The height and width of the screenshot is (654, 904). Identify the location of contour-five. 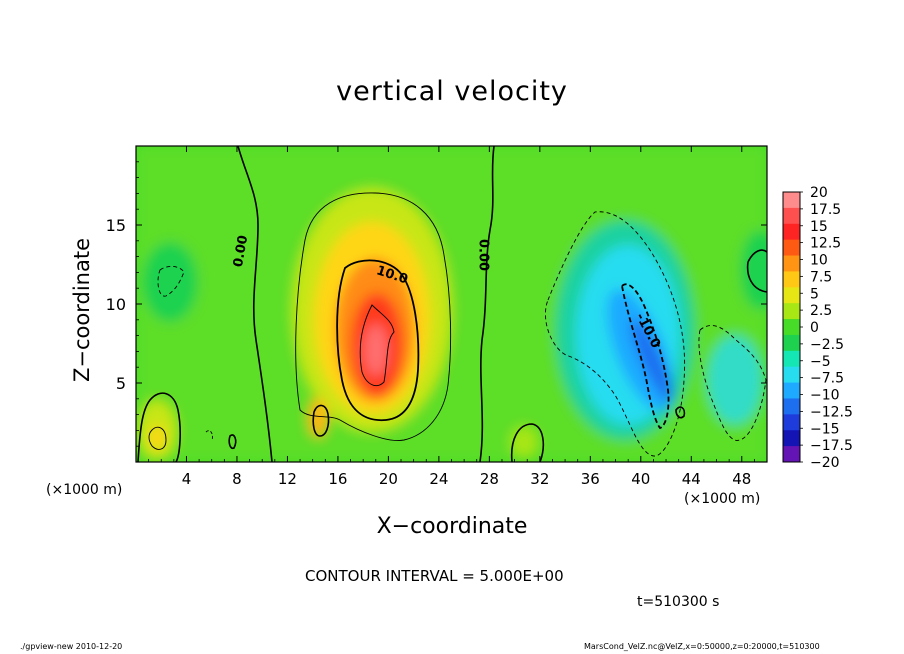
(373, 316).